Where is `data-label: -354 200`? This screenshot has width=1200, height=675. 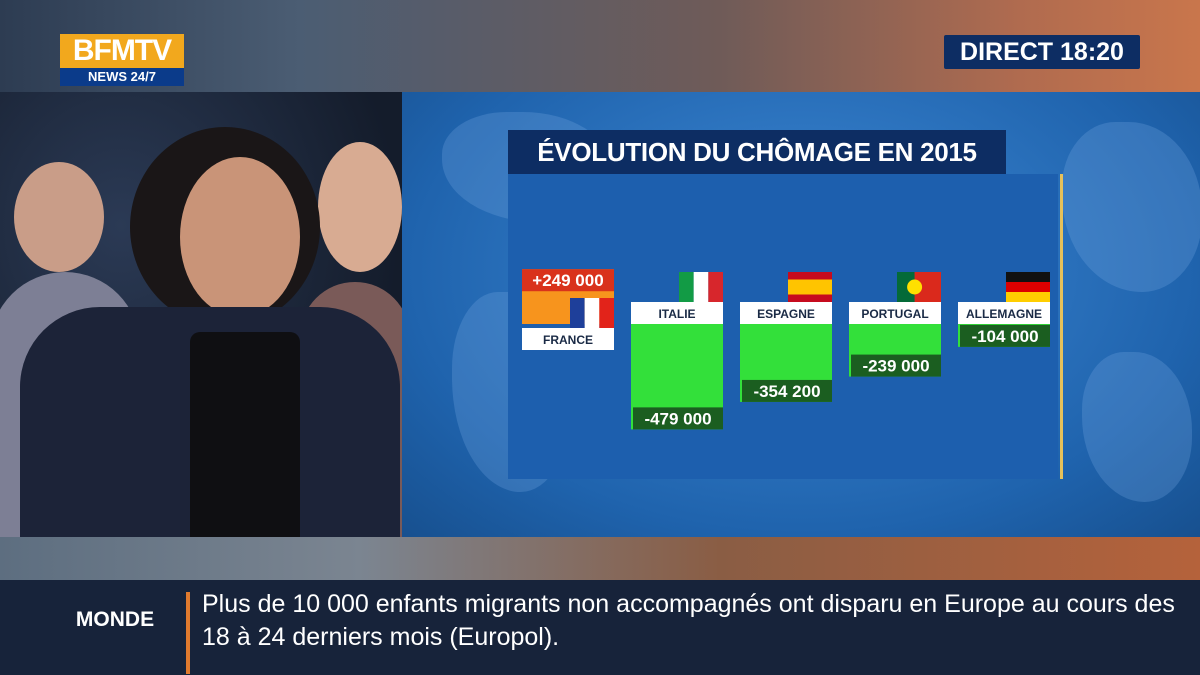
data-label: -354 200 is located at coordinates (786, 391).